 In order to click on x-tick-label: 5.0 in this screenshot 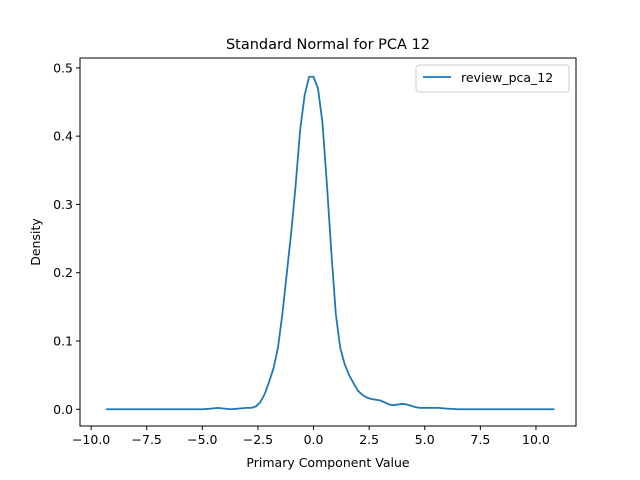, I will do `click(425, 439)`.